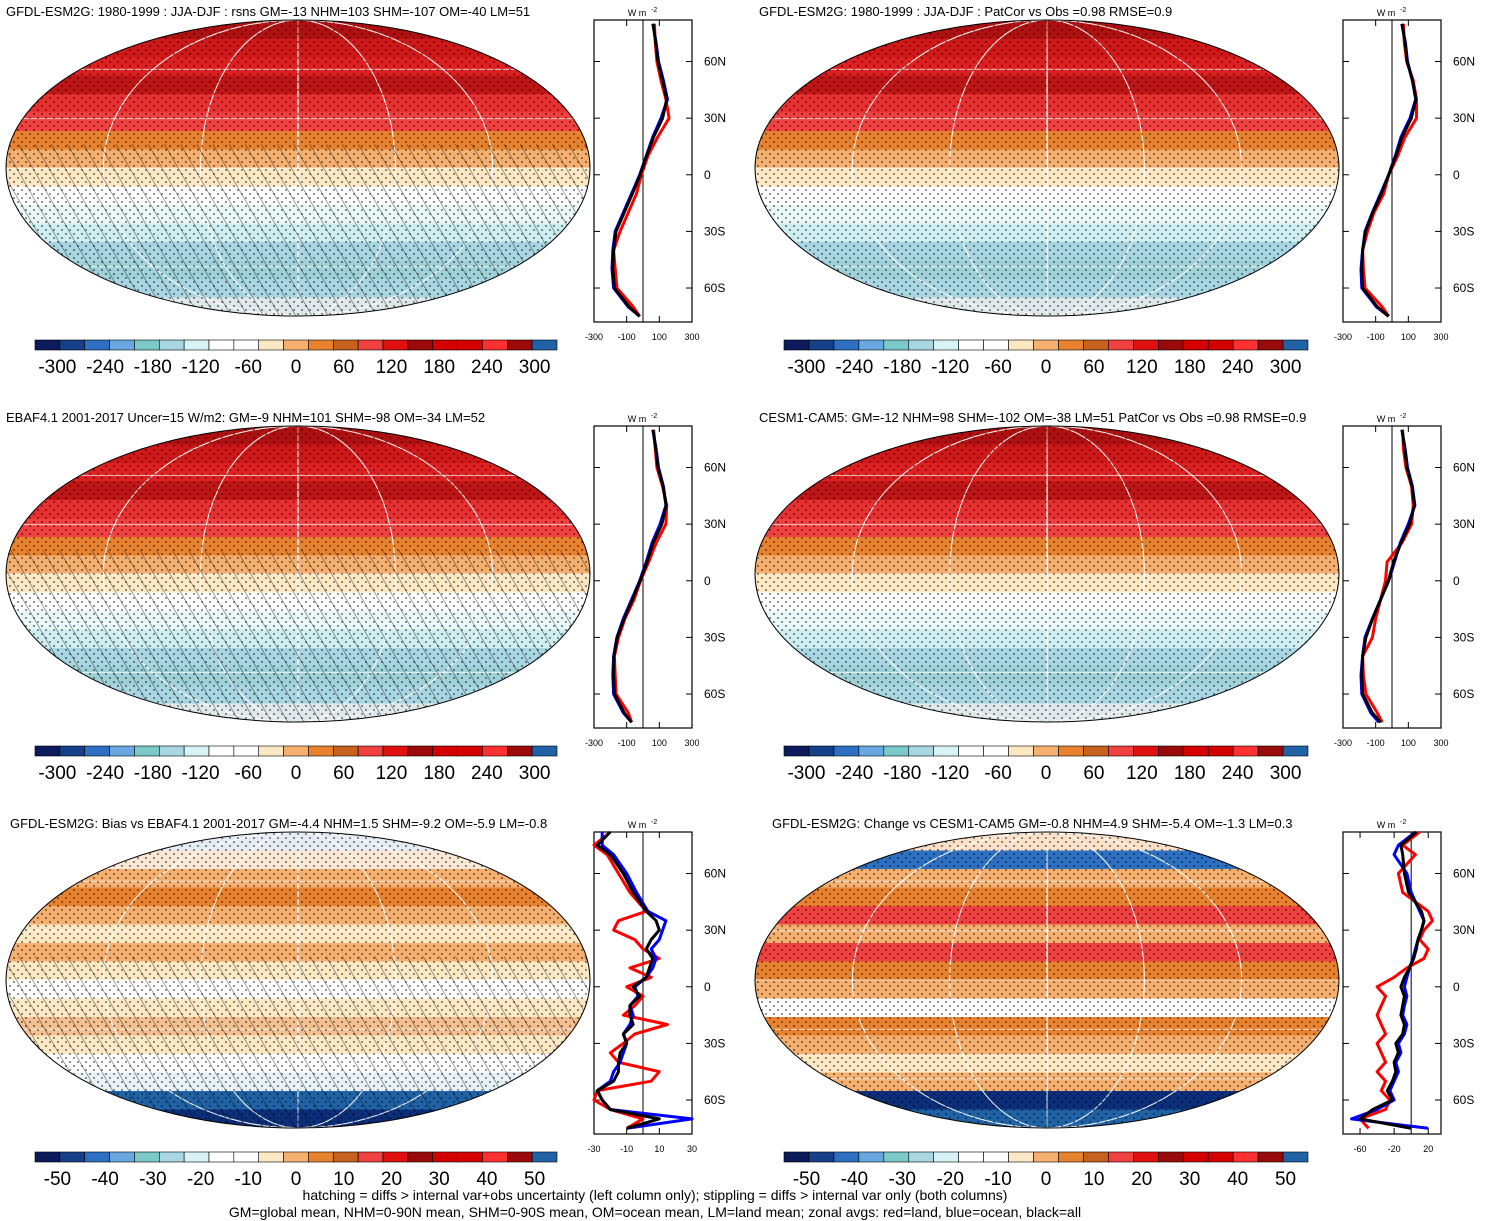 The height and width of the screenshot is (1221, 1485). I want to click on colorbar-label: -240, so click(105, 773).